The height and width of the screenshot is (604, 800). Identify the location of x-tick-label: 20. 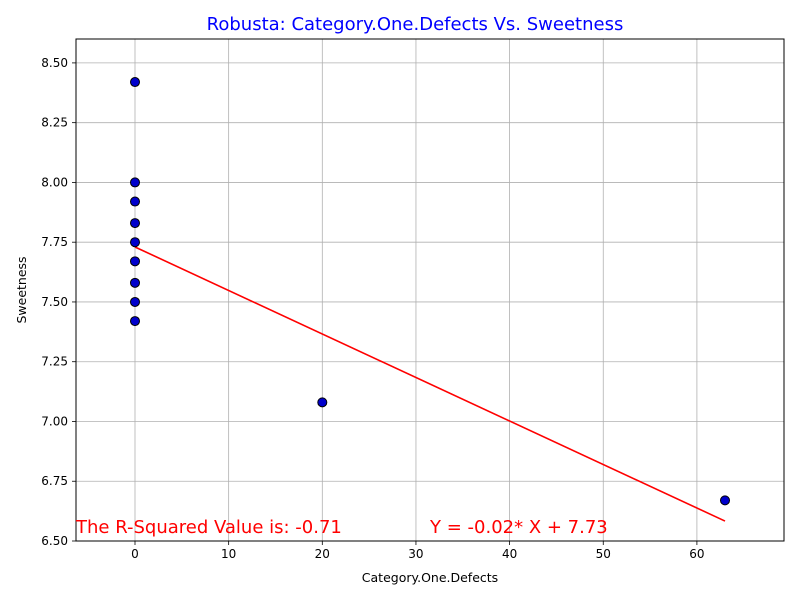
(322, 554).